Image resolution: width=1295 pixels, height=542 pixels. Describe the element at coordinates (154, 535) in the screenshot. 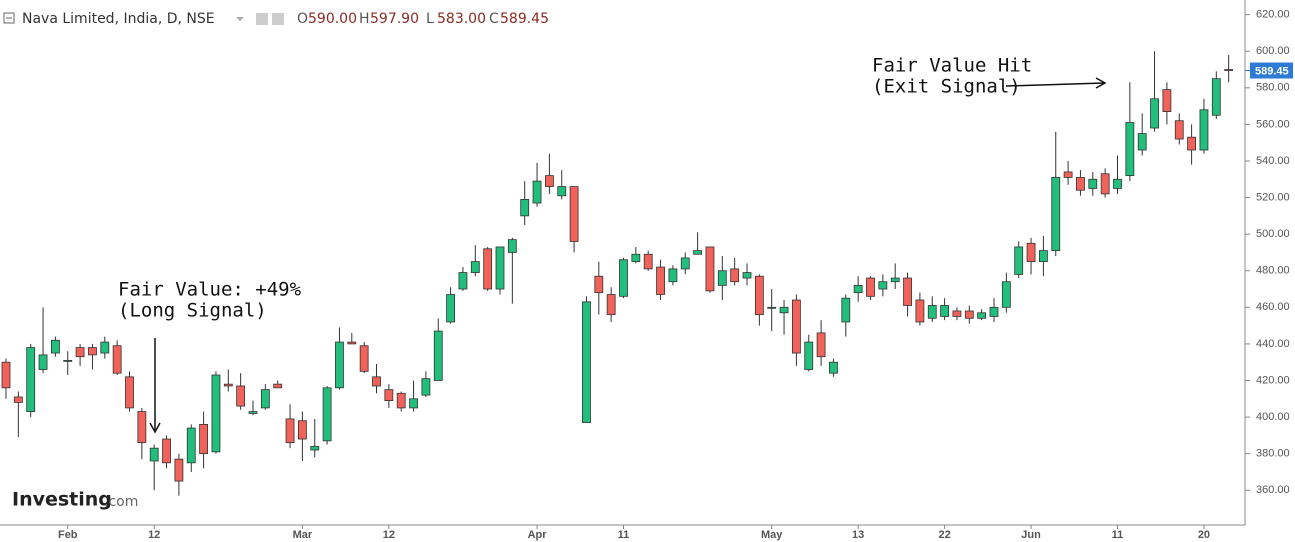

I see `x-tick-label: 12` at that location.